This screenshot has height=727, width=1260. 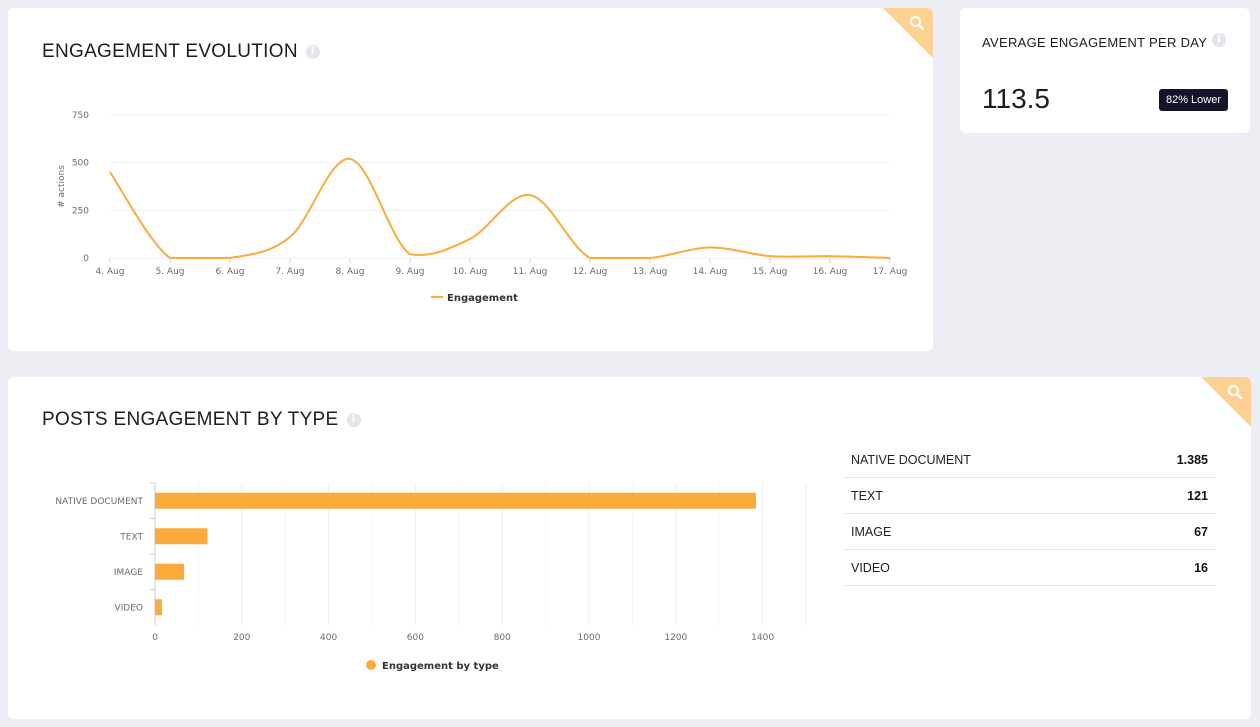 What do you see at coordinates (1016, 98) in the screenshot?
I see `average-engagement-value: 113.5` at bounding box center [1016, 98].